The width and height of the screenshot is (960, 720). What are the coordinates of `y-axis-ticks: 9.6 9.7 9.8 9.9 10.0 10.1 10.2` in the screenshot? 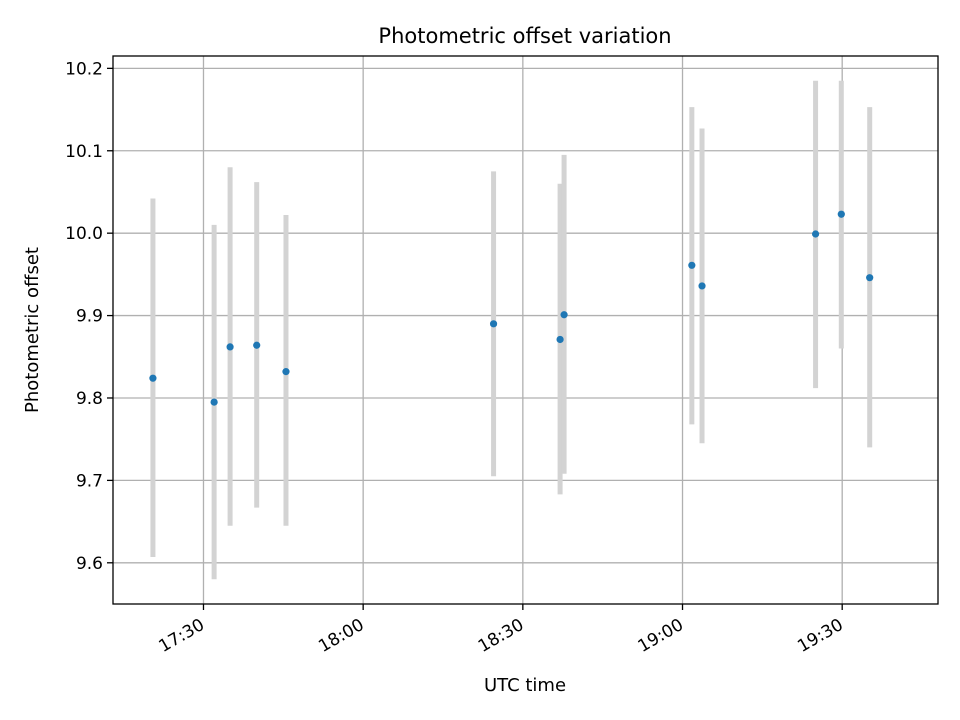 It's located at (89, 316).